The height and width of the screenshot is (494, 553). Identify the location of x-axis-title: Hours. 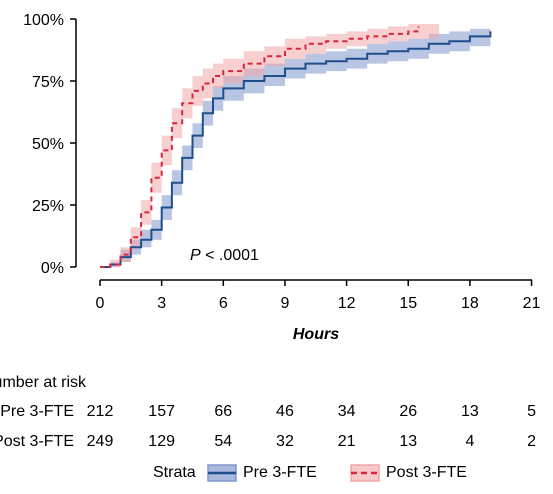
(316, 334).